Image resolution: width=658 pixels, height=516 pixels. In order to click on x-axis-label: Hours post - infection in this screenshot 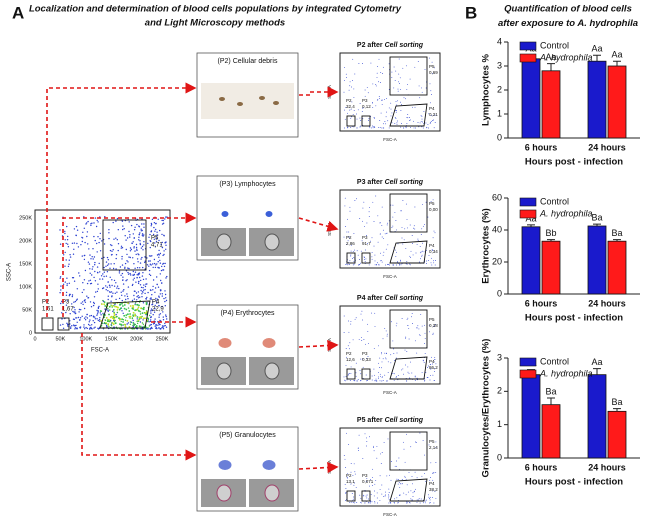, I will do `click(574, 482)`.